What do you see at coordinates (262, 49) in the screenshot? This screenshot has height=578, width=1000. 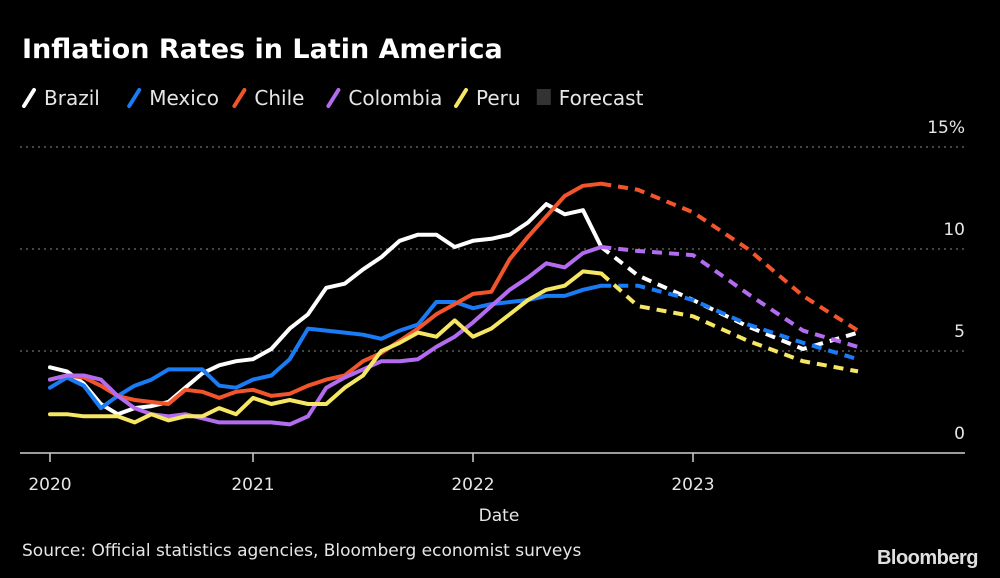 I see `chart-title: Inflation Rates in Latin America` at bounding box center [262, 49].